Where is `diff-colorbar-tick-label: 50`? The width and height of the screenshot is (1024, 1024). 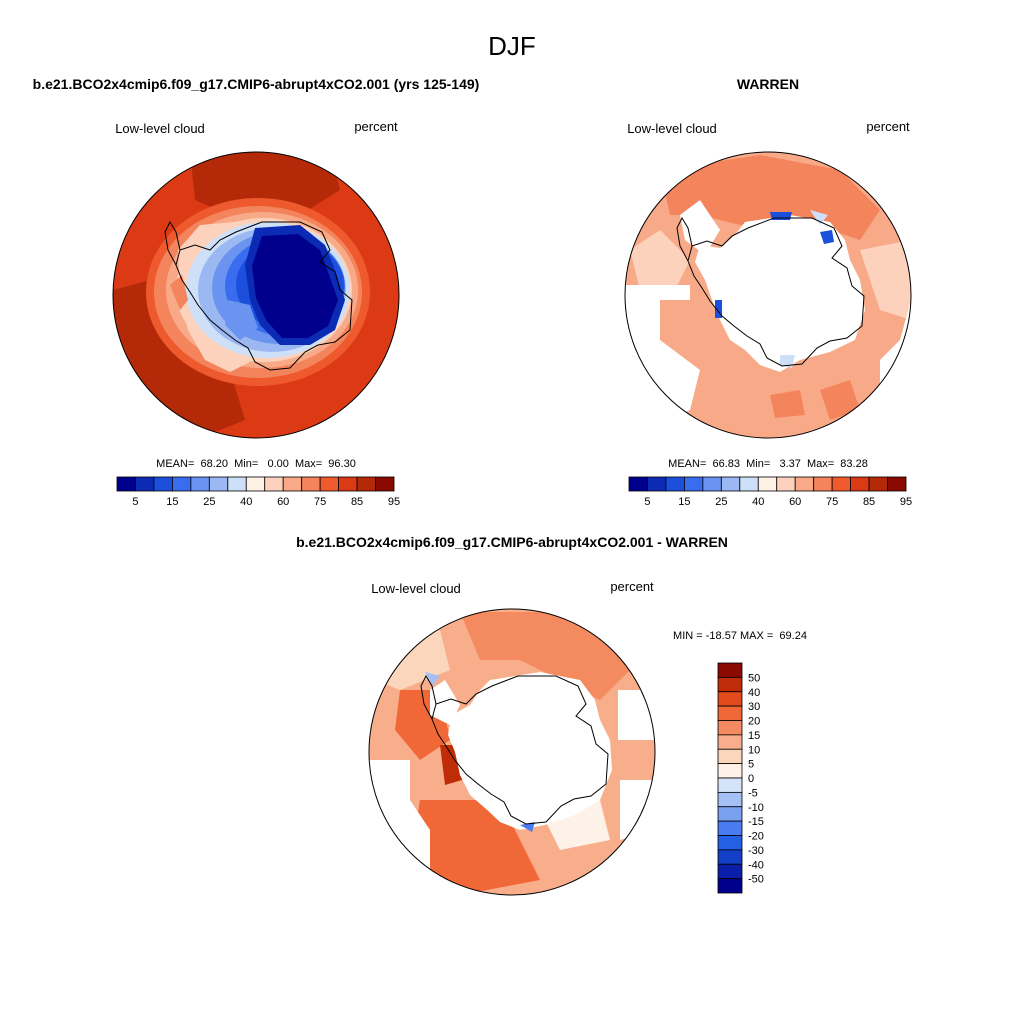 diff-colorbar-tick-label: 50 is located at coordinates (754, 678).